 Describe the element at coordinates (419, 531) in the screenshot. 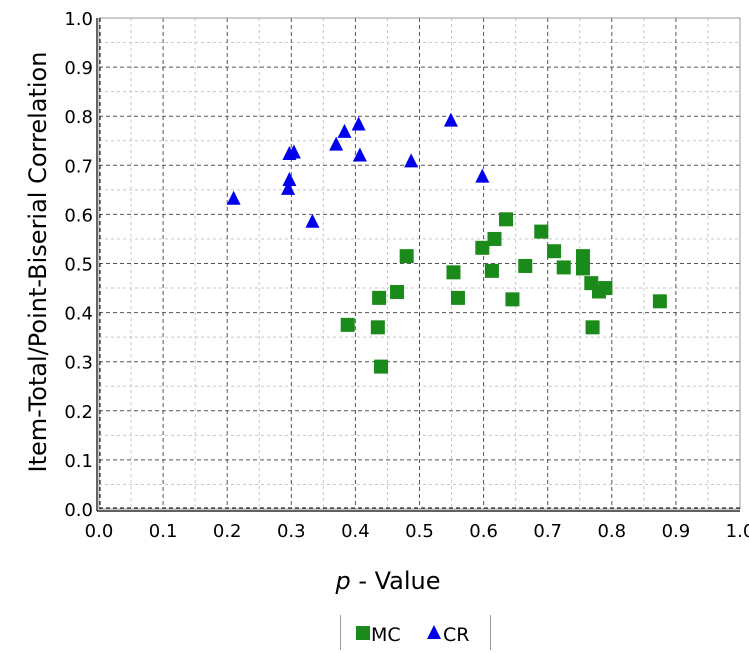

I see `x-tick-label: 0.5` at that location.